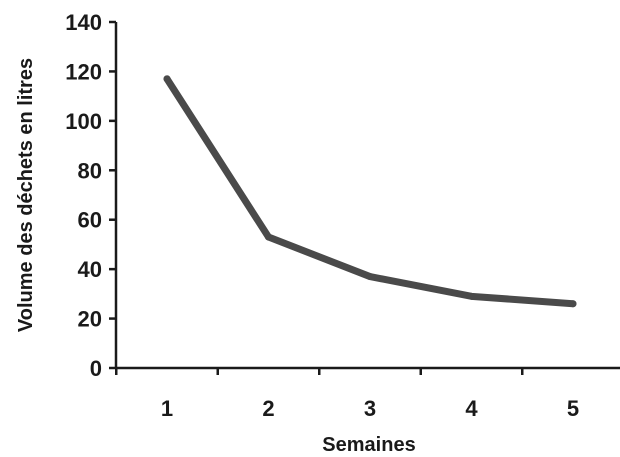 Image resolution: width=620 pixels, height=457 pixels. Describe the element at coordinates (90, 269) in the screenshot. I see `y-tick-label: 40` at that location.